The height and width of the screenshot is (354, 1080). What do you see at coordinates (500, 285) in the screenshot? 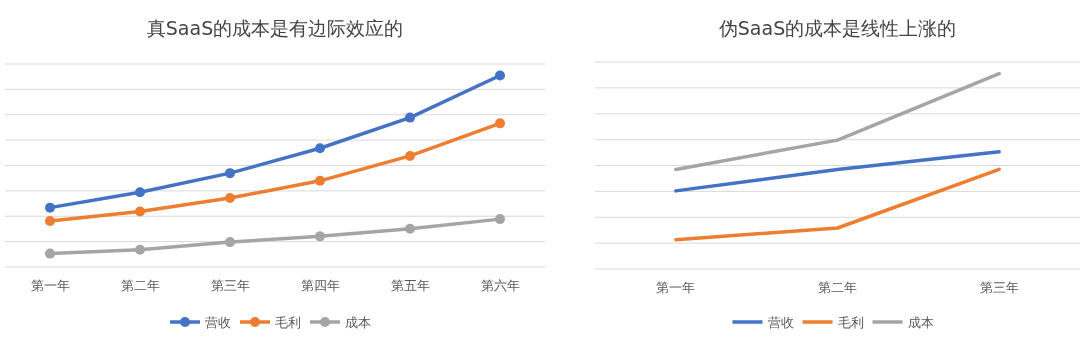
I see `x-tick-label: 第六年` at bounding box center [500, 285].